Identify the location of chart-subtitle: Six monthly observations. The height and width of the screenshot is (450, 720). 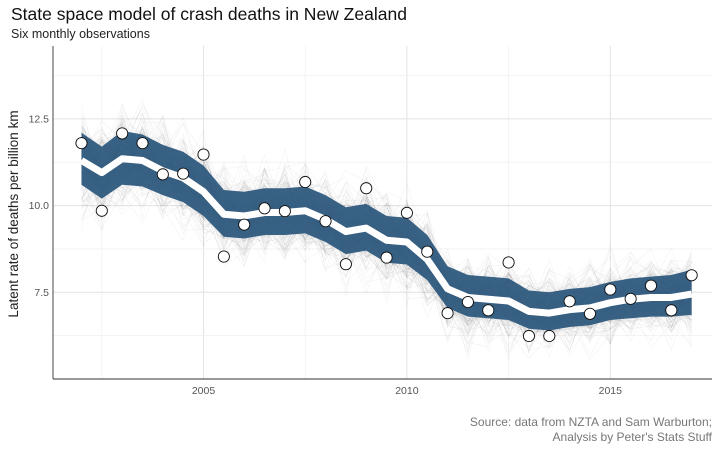
(80, 34).